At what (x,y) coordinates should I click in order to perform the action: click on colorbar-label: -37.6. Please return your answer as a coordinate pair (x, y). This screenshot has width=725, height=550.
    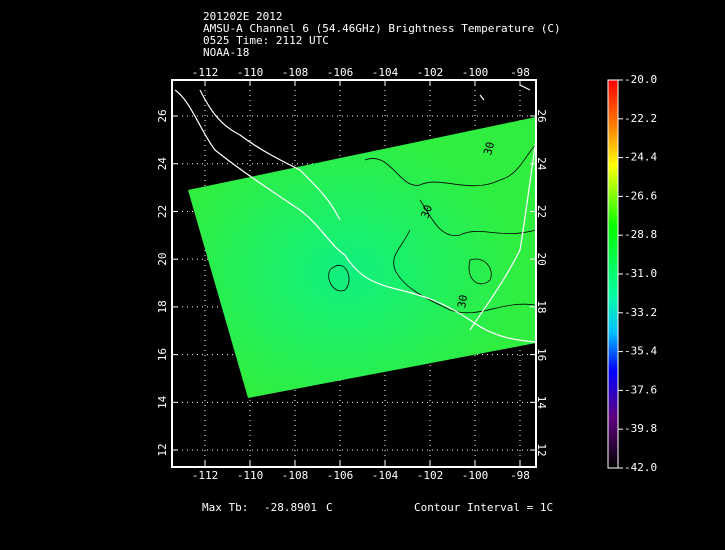
    Looking at the image, I should click on (640, 389).